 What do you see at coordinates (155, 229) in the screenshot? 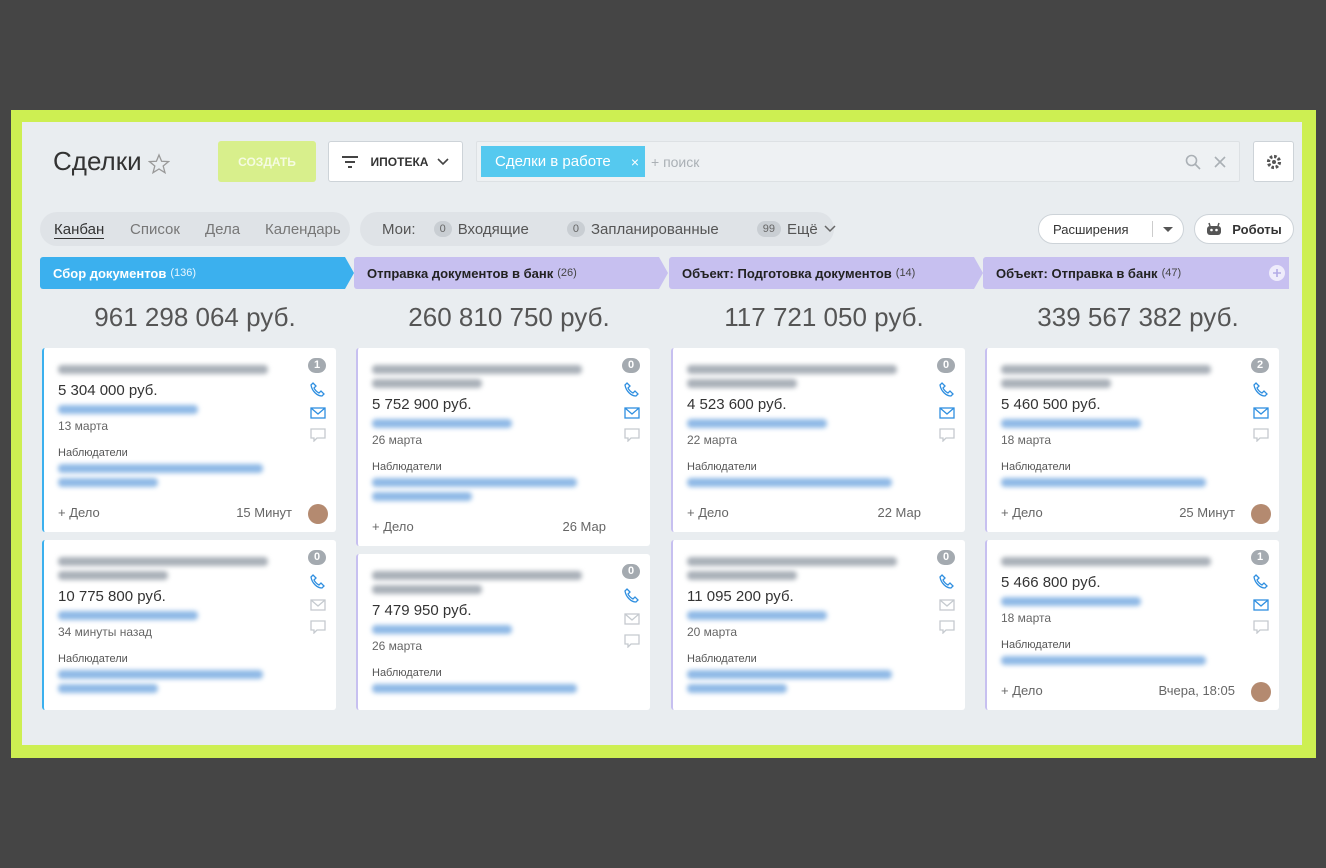
I see `view-tab: Список` at bounding box center [155, 229].